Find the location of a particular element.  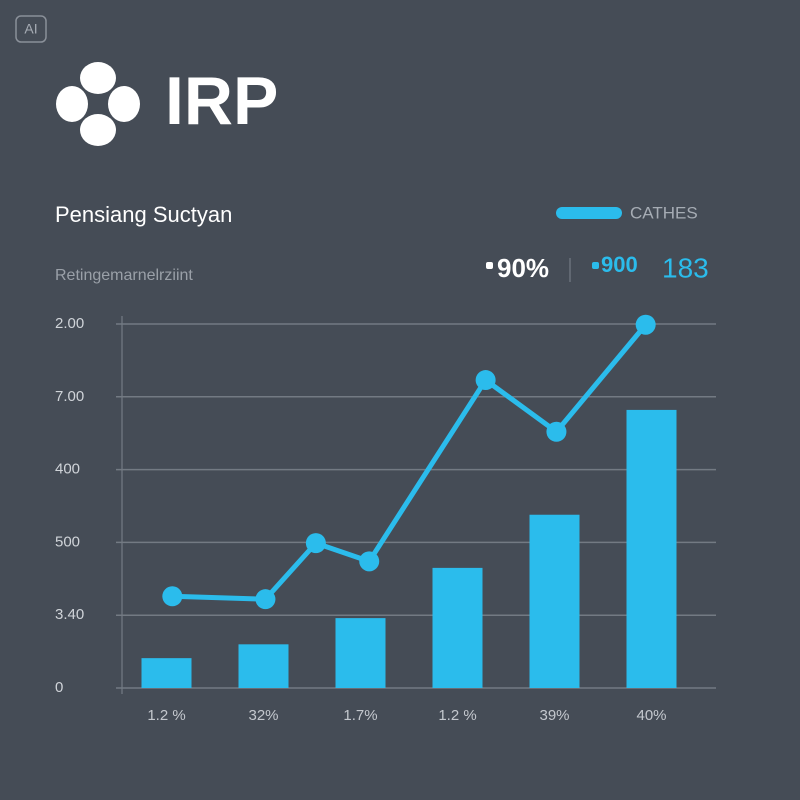

stat: 183 is located at coordinates (685, 267).